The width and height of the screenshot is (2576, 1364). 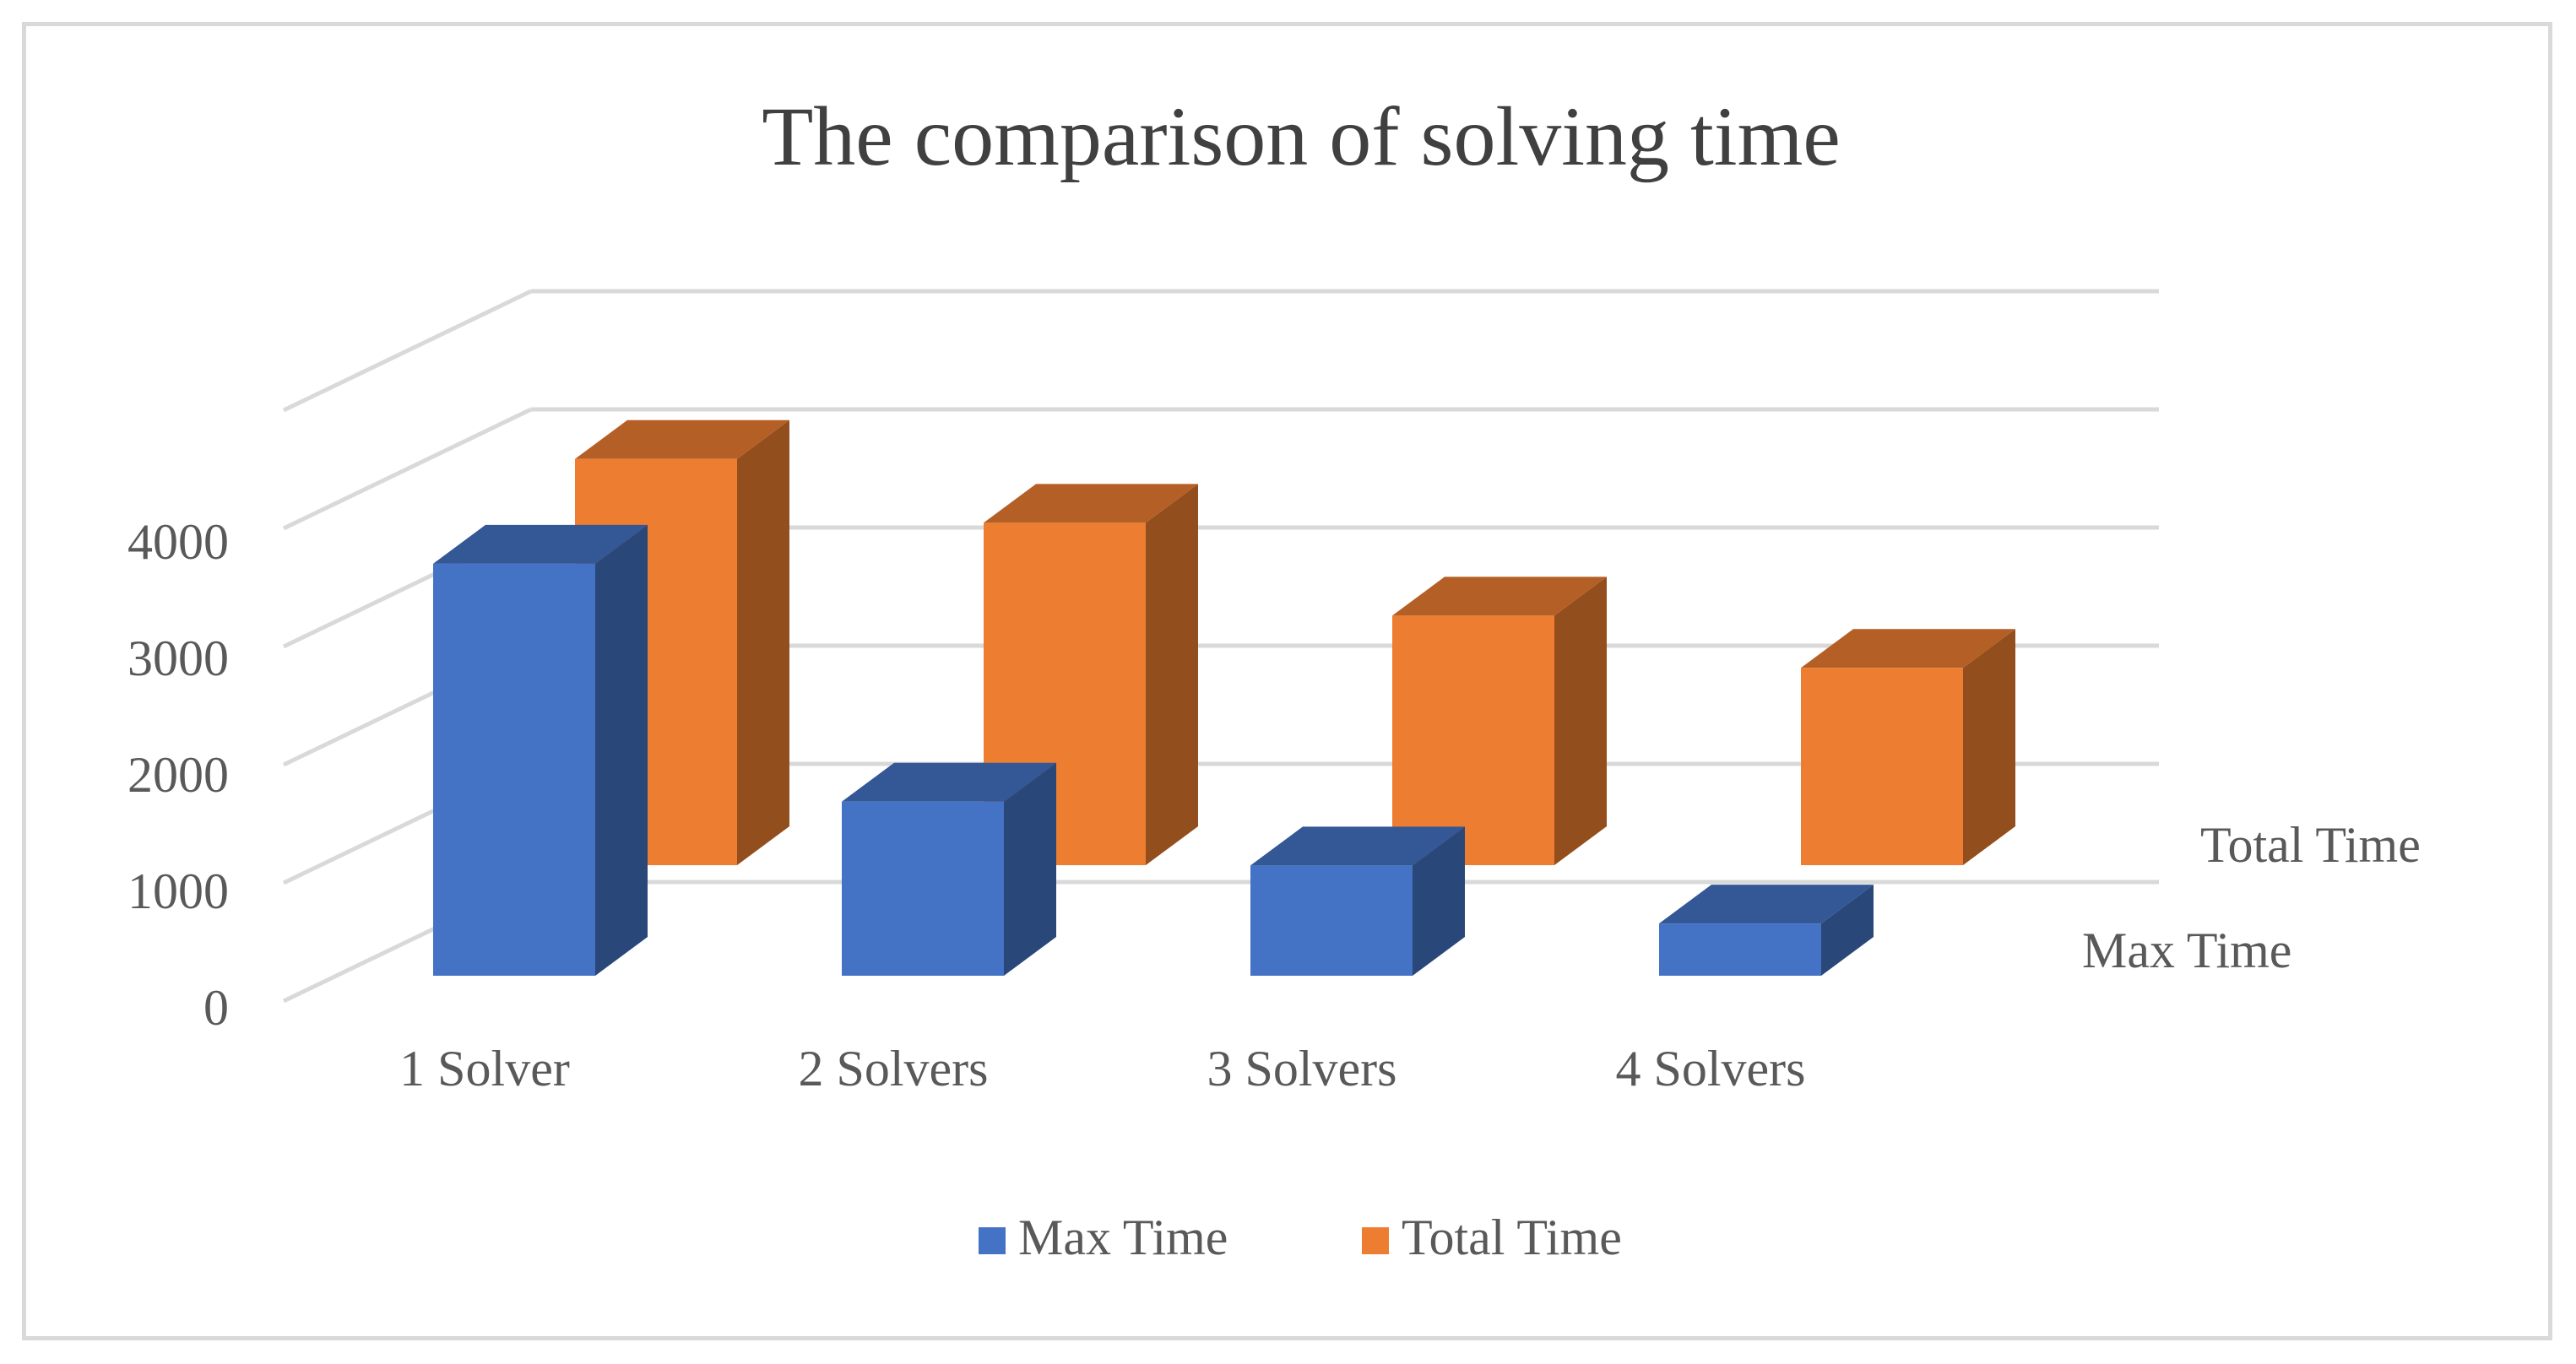 I want to click on y-axis-ticks: 0 1000 2000 3000 4000, so click(x=178, y=775).